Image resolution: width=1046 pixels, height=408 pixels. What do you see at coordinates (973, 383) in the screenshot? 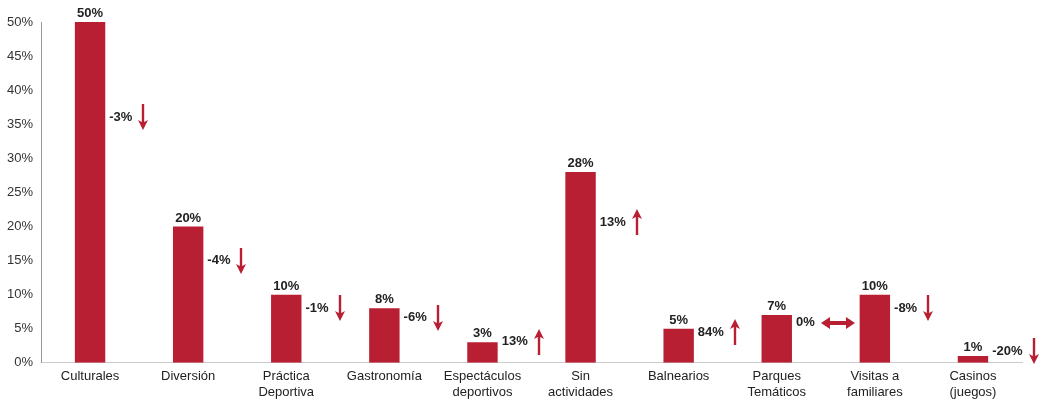
I see `x-tick-label: Casinos (juegos)` at bounding box center [973, 383].